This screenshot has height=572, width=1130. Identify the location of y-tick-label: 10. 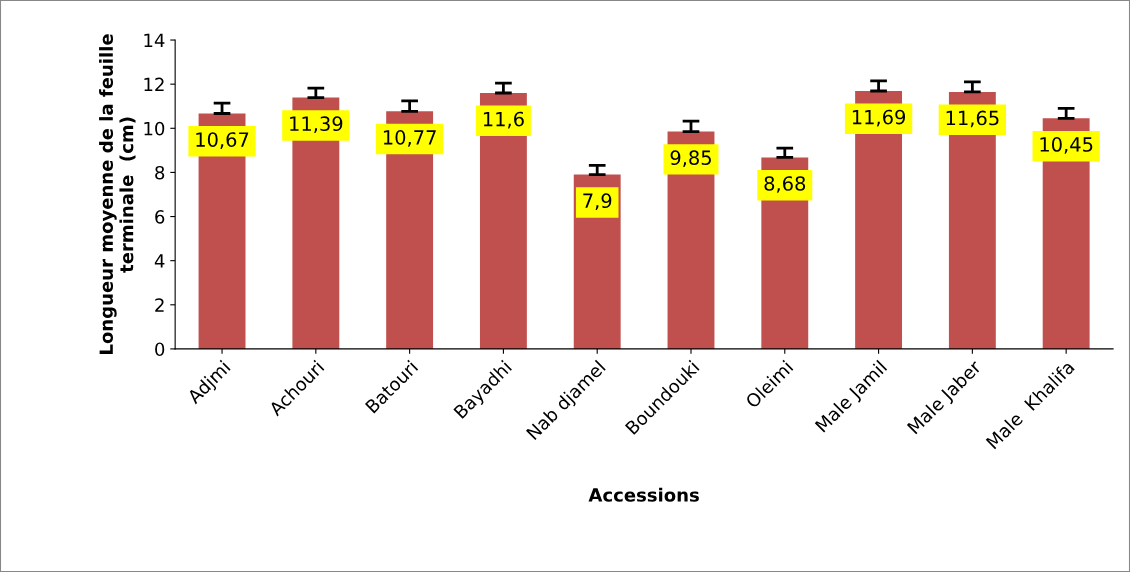
(154, 128).